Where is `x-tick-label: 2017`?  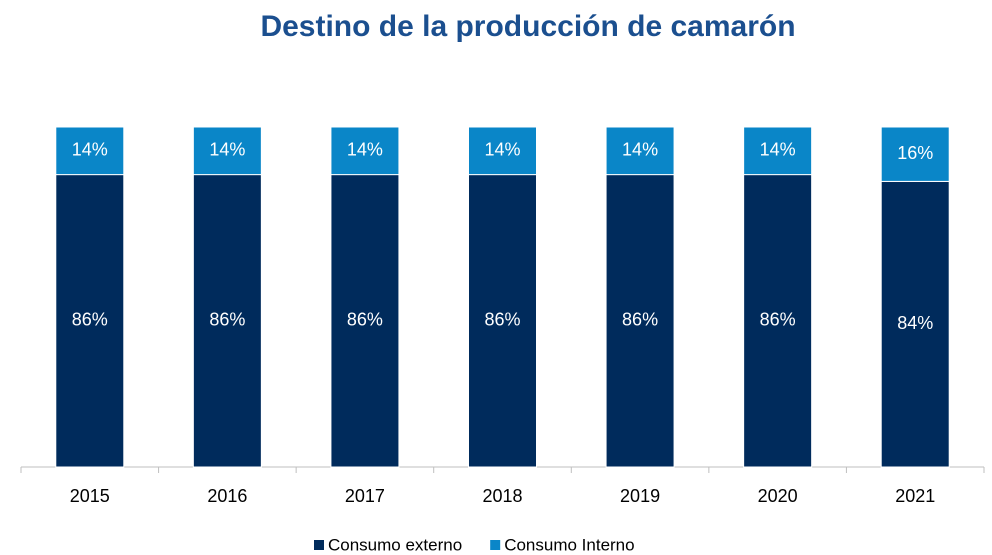
x-tick-label: 2017 is located at coordinates (365, 496).